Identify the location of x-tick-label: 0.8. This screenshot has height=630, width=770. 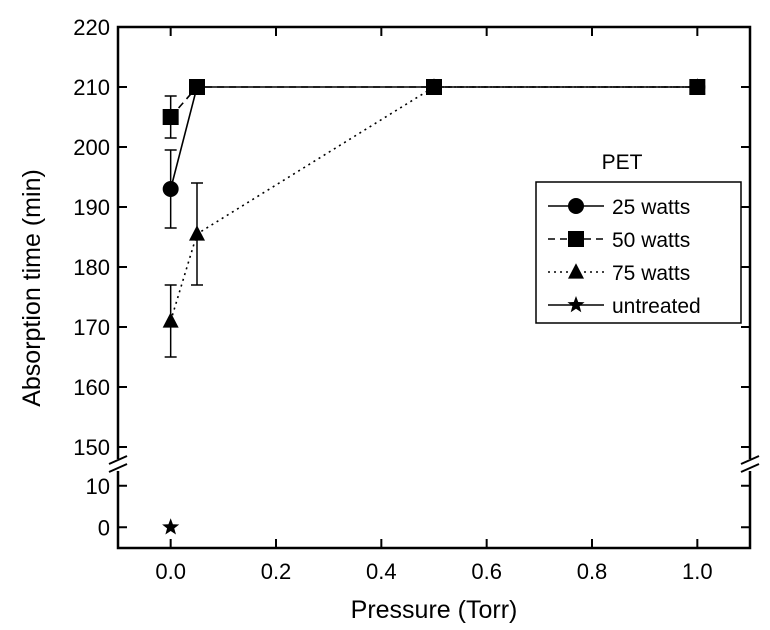
(592, 571).